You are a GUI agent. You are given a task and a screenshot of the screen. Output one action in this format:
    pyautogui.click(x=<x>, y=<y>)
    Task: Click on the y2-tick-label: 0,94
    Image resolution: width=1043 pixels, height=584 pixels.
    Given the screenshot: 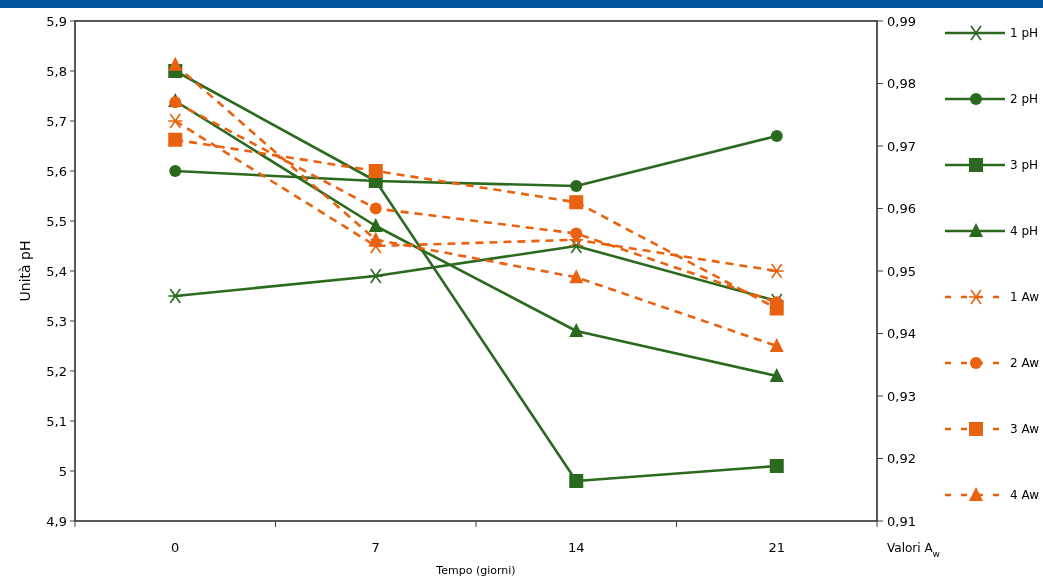 What is the action you would take?
    pyautogui.click(x=901, y=334)
    